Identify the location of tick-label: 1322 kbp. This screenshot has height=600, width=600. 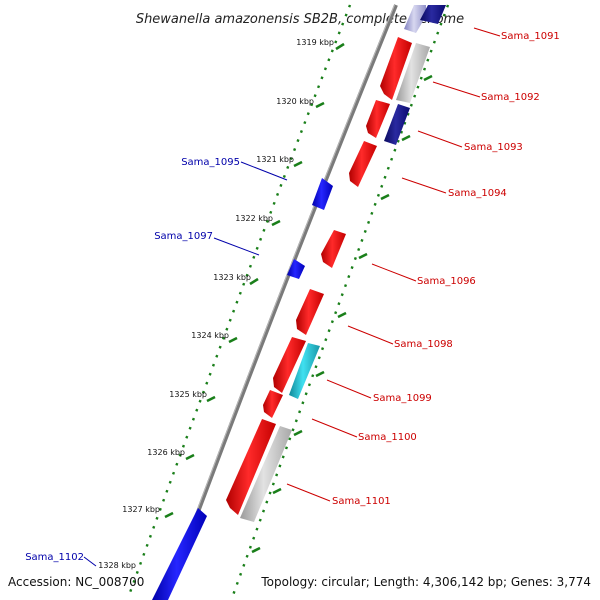
(254, 218).